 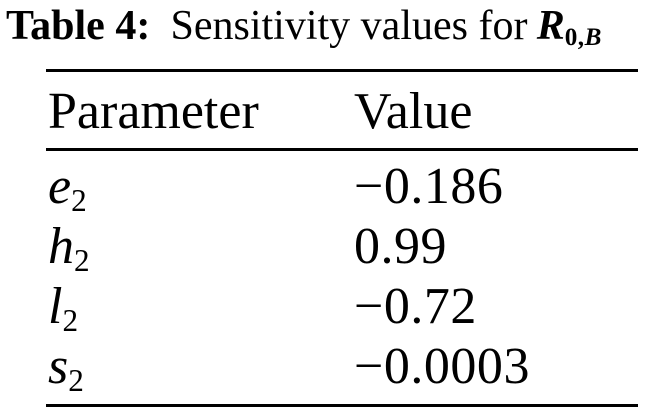 What do you see at coordinates (200, 188) in the screenshot?
I see `parameter-cell: e2` at bounding box center [200, 188].